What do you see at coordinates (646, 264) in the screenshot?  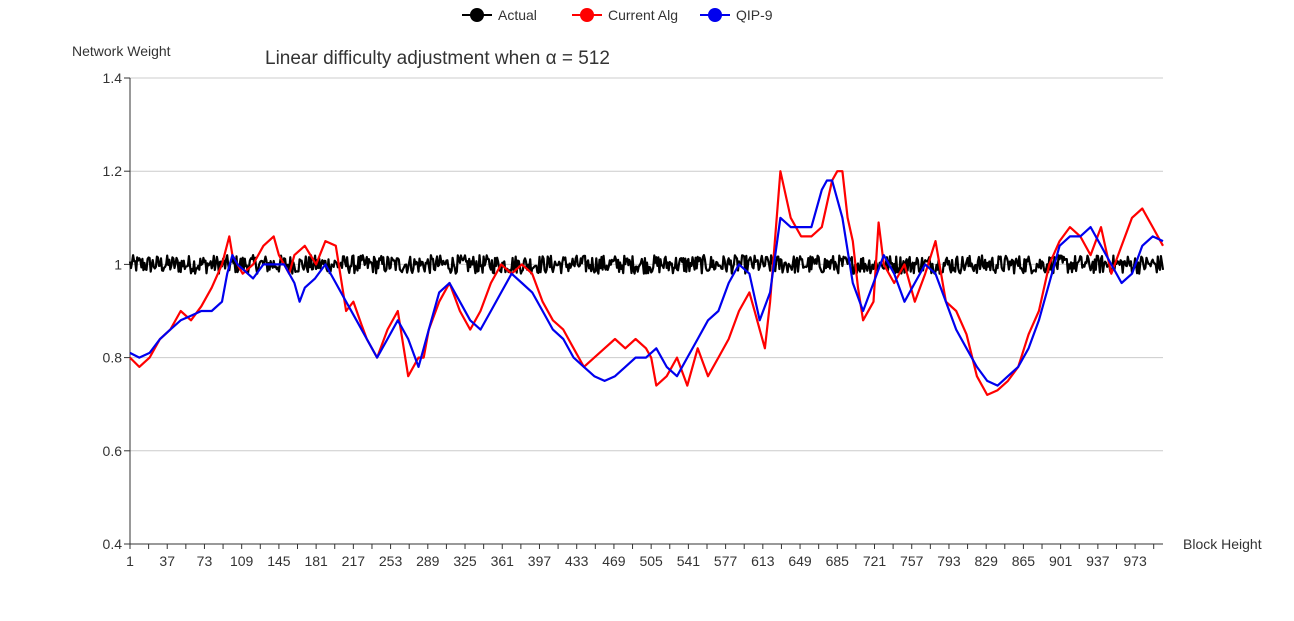 I see `series-line-actual` at bounding box center [646, 264].